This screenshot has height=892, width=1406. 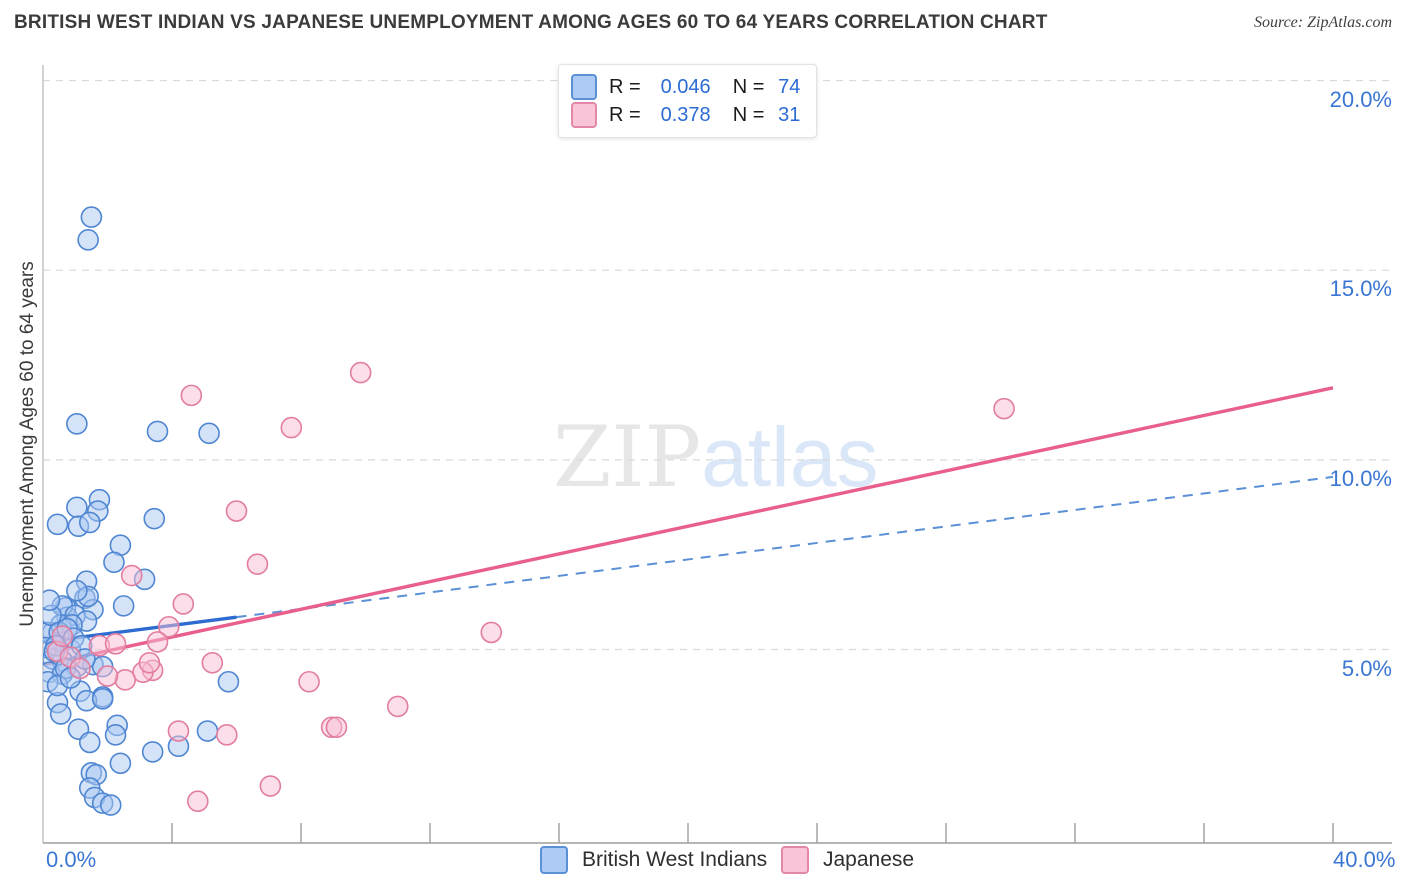 I want to click on x-axis-min-label: 0.0%, so click(x=71, y=859).